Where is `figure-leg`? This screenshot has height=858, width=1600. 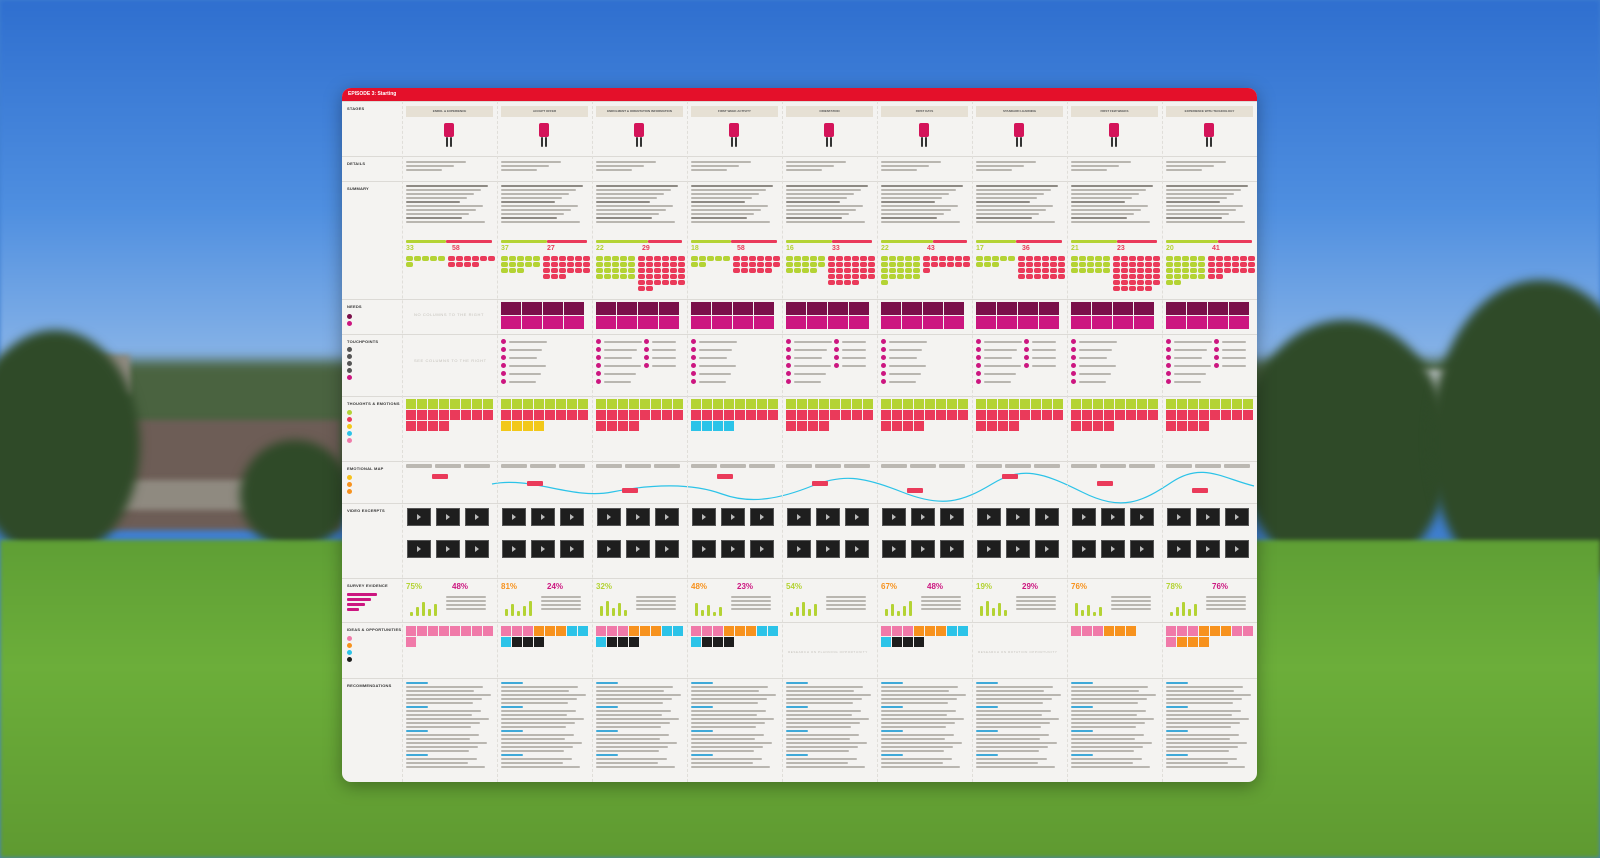 figure-leg is located at coordinates (1116, 142).